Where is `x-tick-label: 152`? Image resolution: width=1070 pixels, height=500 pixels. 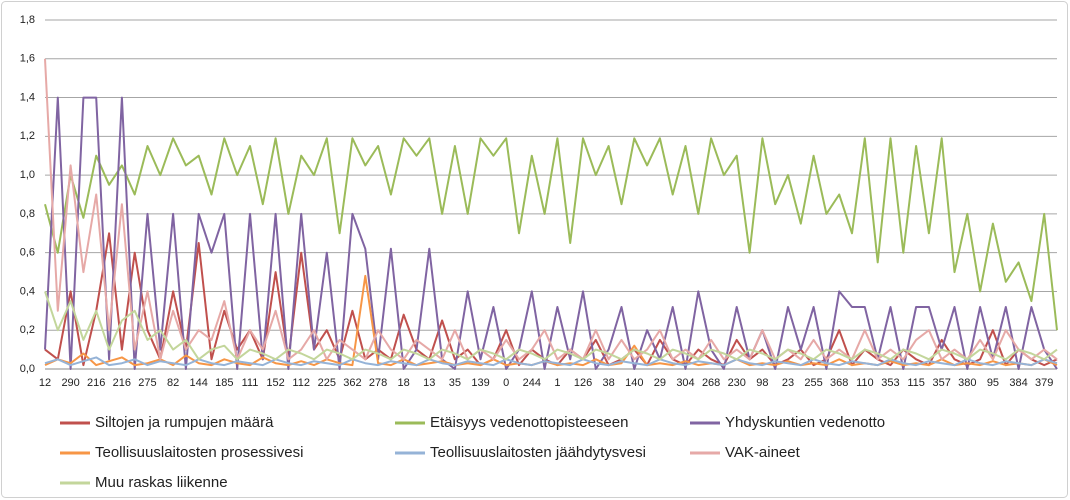 x-tick-label: 152 is located at coordinates (275, 383).